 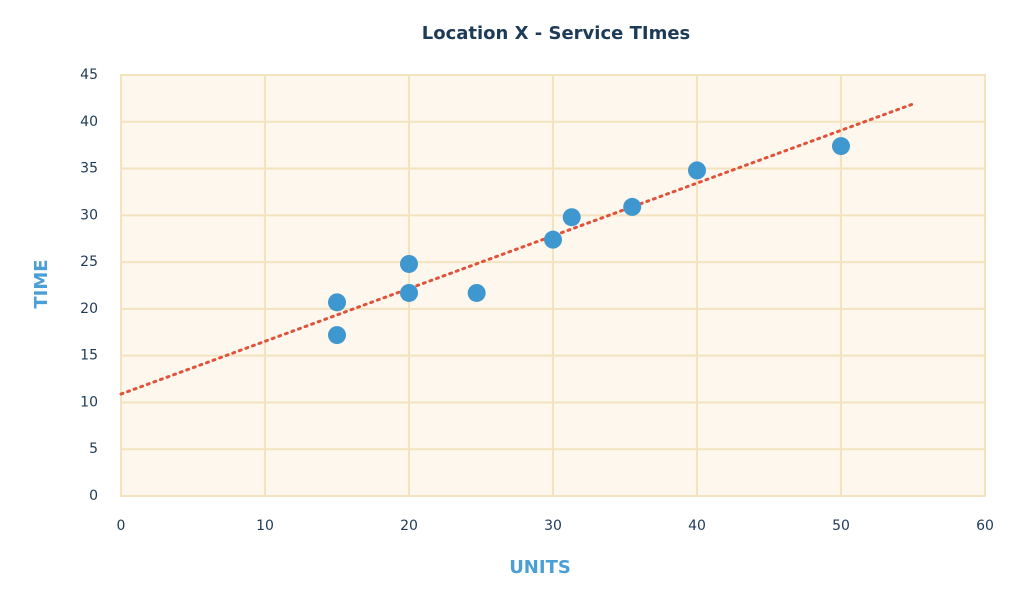 I want to click on x-tick-label: 20, so click(x=409, y=526).